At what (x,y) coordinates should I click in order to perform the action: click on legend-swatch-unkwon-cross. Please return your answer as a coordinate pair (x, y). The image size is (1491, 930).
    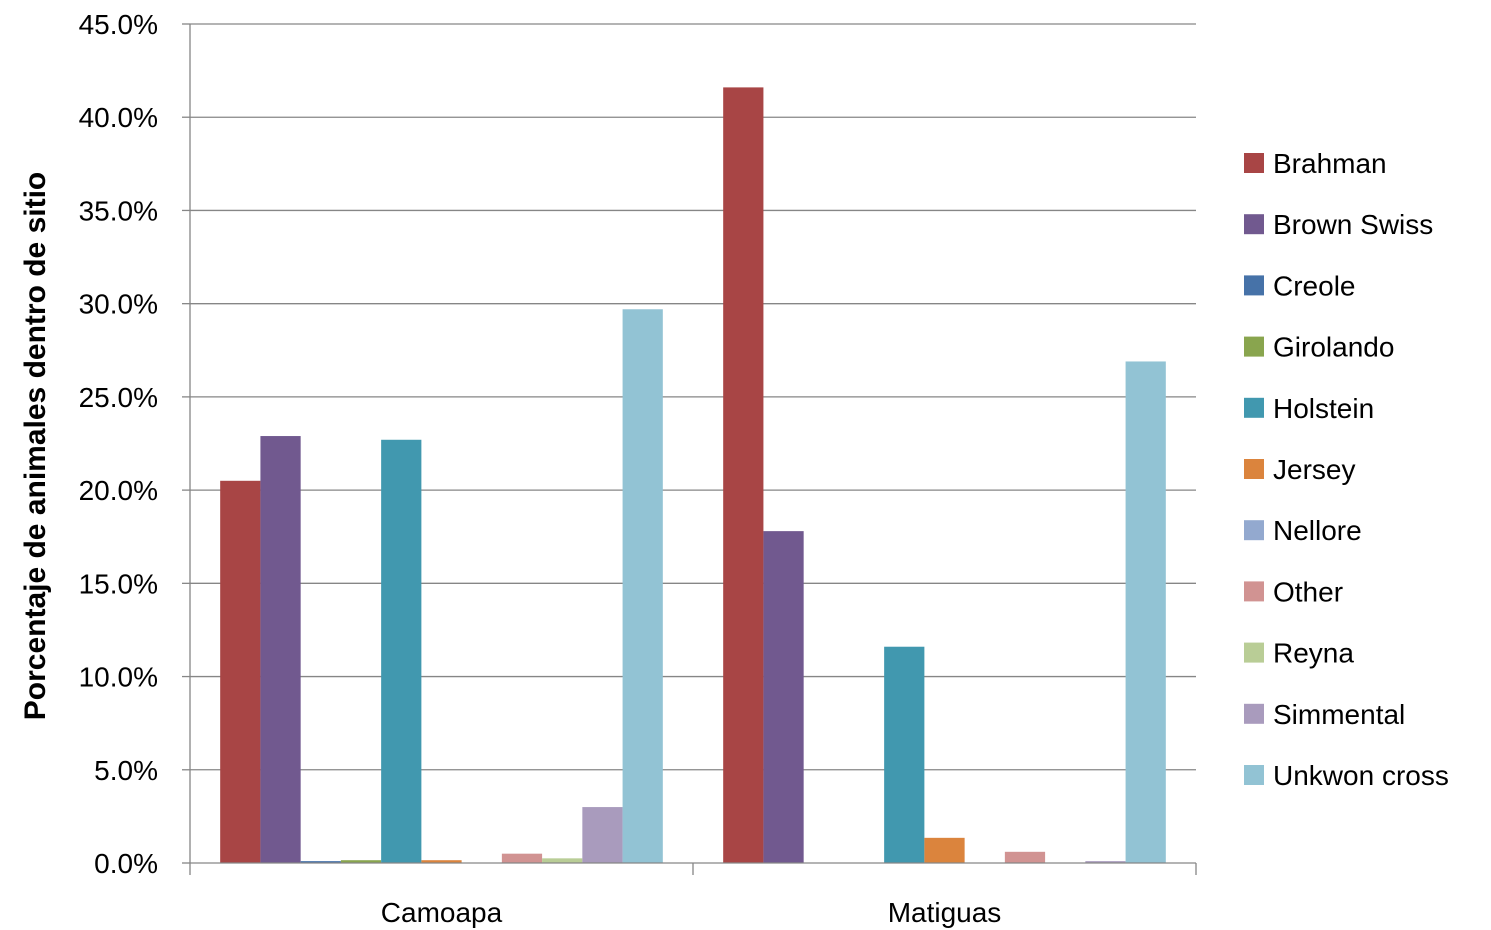
    Looking at the image, I should click on (1254, 775).